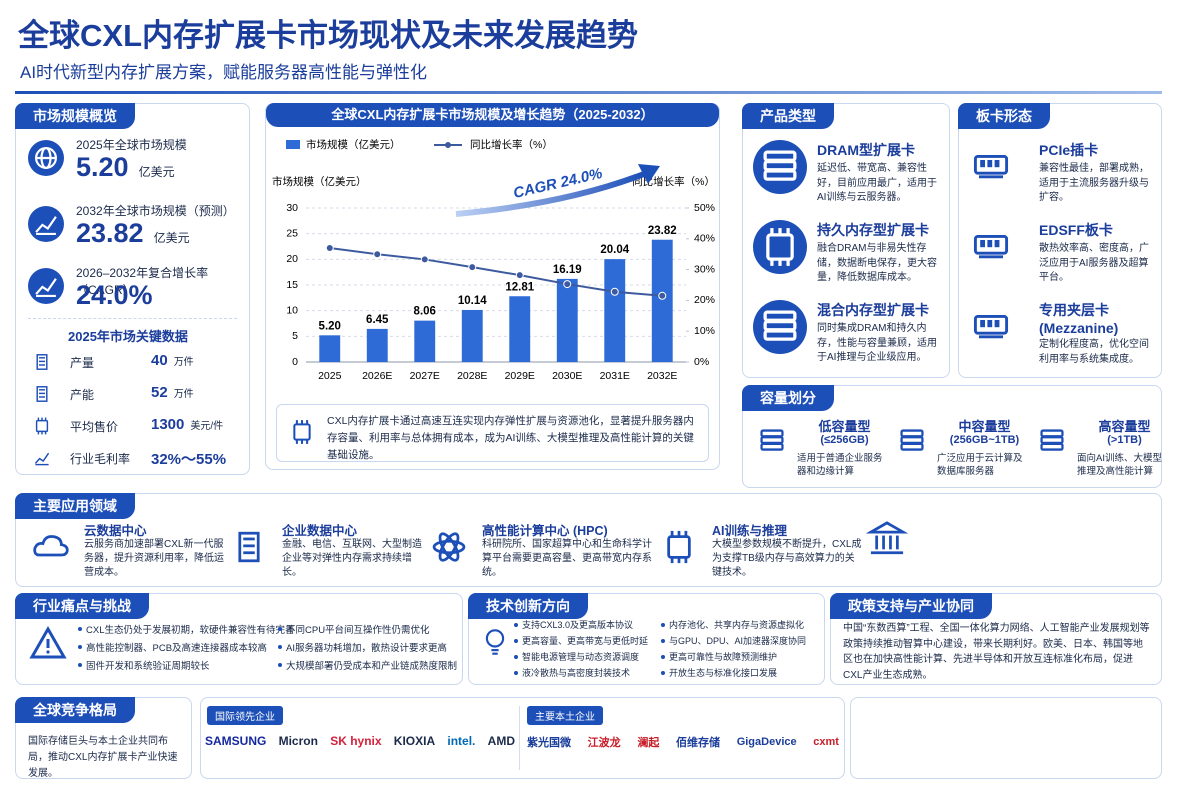 The height and width of the screenshot is (786, 1180). What do you see at coordinates (330, 326) in the screenshot?
I see `bar-value-label: 5.20` at bounding box center [330, 326].